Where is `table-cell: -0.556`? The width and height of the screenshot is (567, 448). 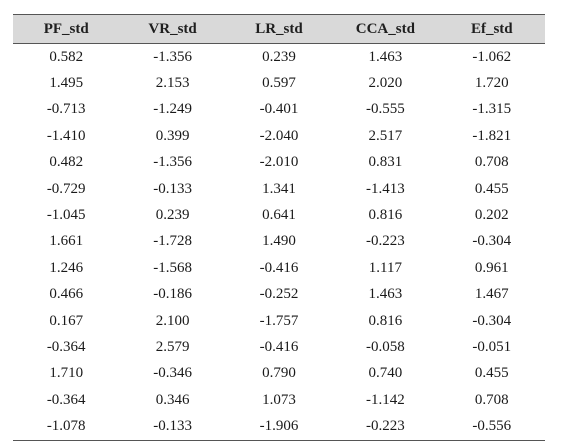
table-cell: -0.556 is located at coordinates (491, 427).